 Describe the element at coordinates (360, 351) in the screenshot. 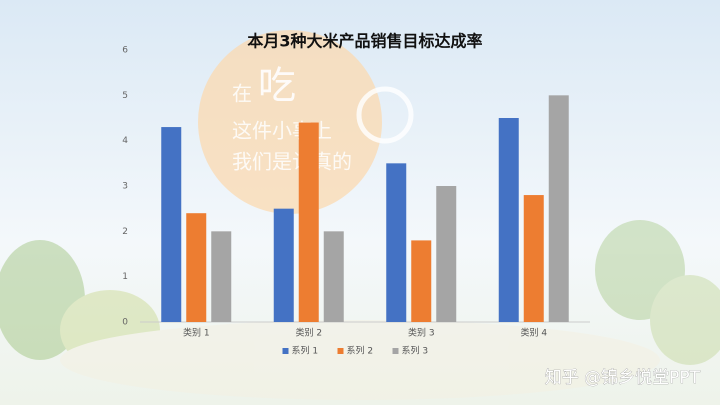

I see `legend-label: 系列 2` at that location.